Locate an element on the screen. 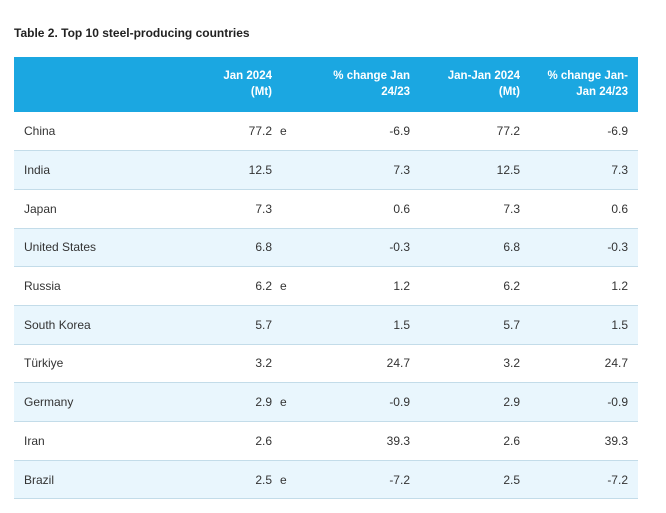 The height and width of the screenshot is (513, 666). table-row: Russia 6.2 e 1.2 6.2 1.2 is located at coordinates (326, 286).